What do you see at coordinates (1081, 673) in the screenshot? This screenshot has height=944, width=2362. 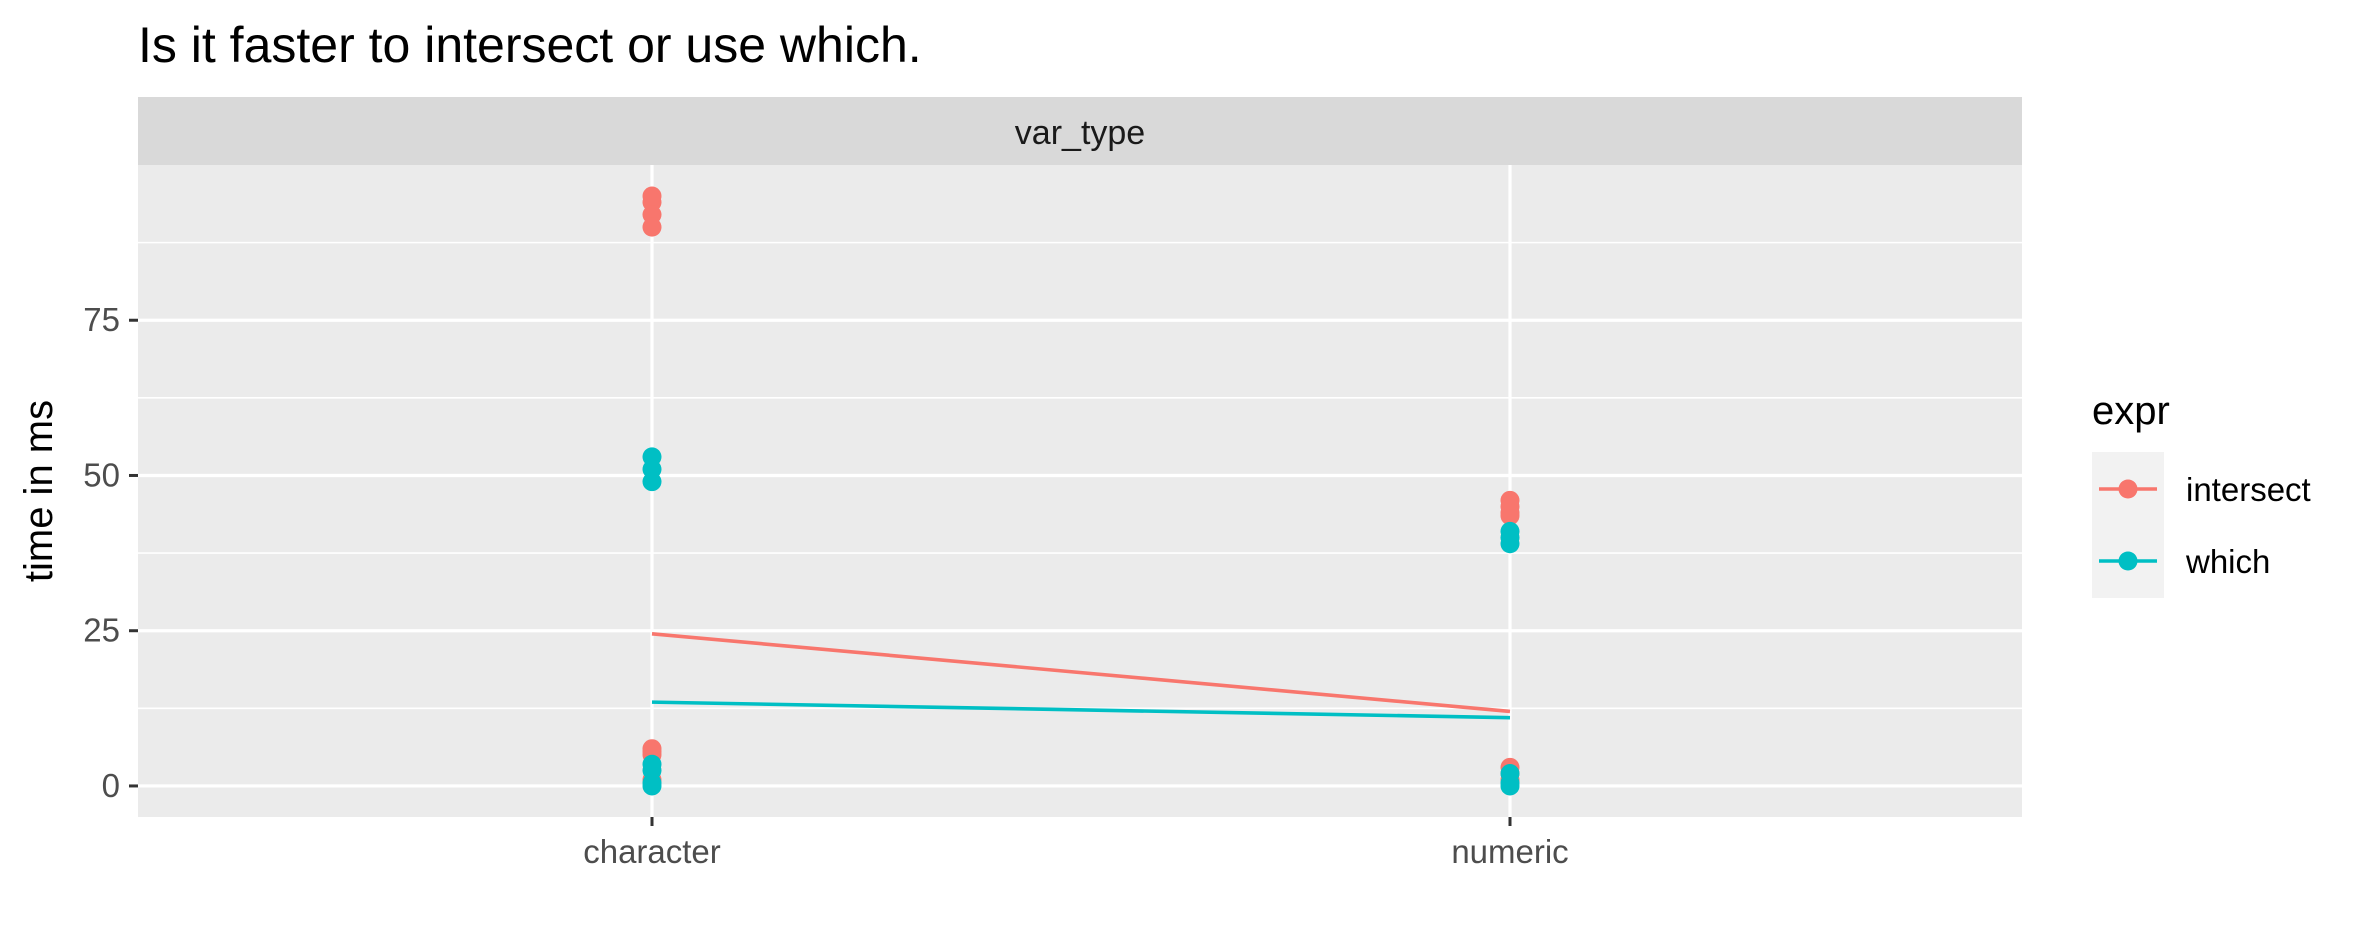 I see `mean-line-intersect` at bounding box center [1081, 673].